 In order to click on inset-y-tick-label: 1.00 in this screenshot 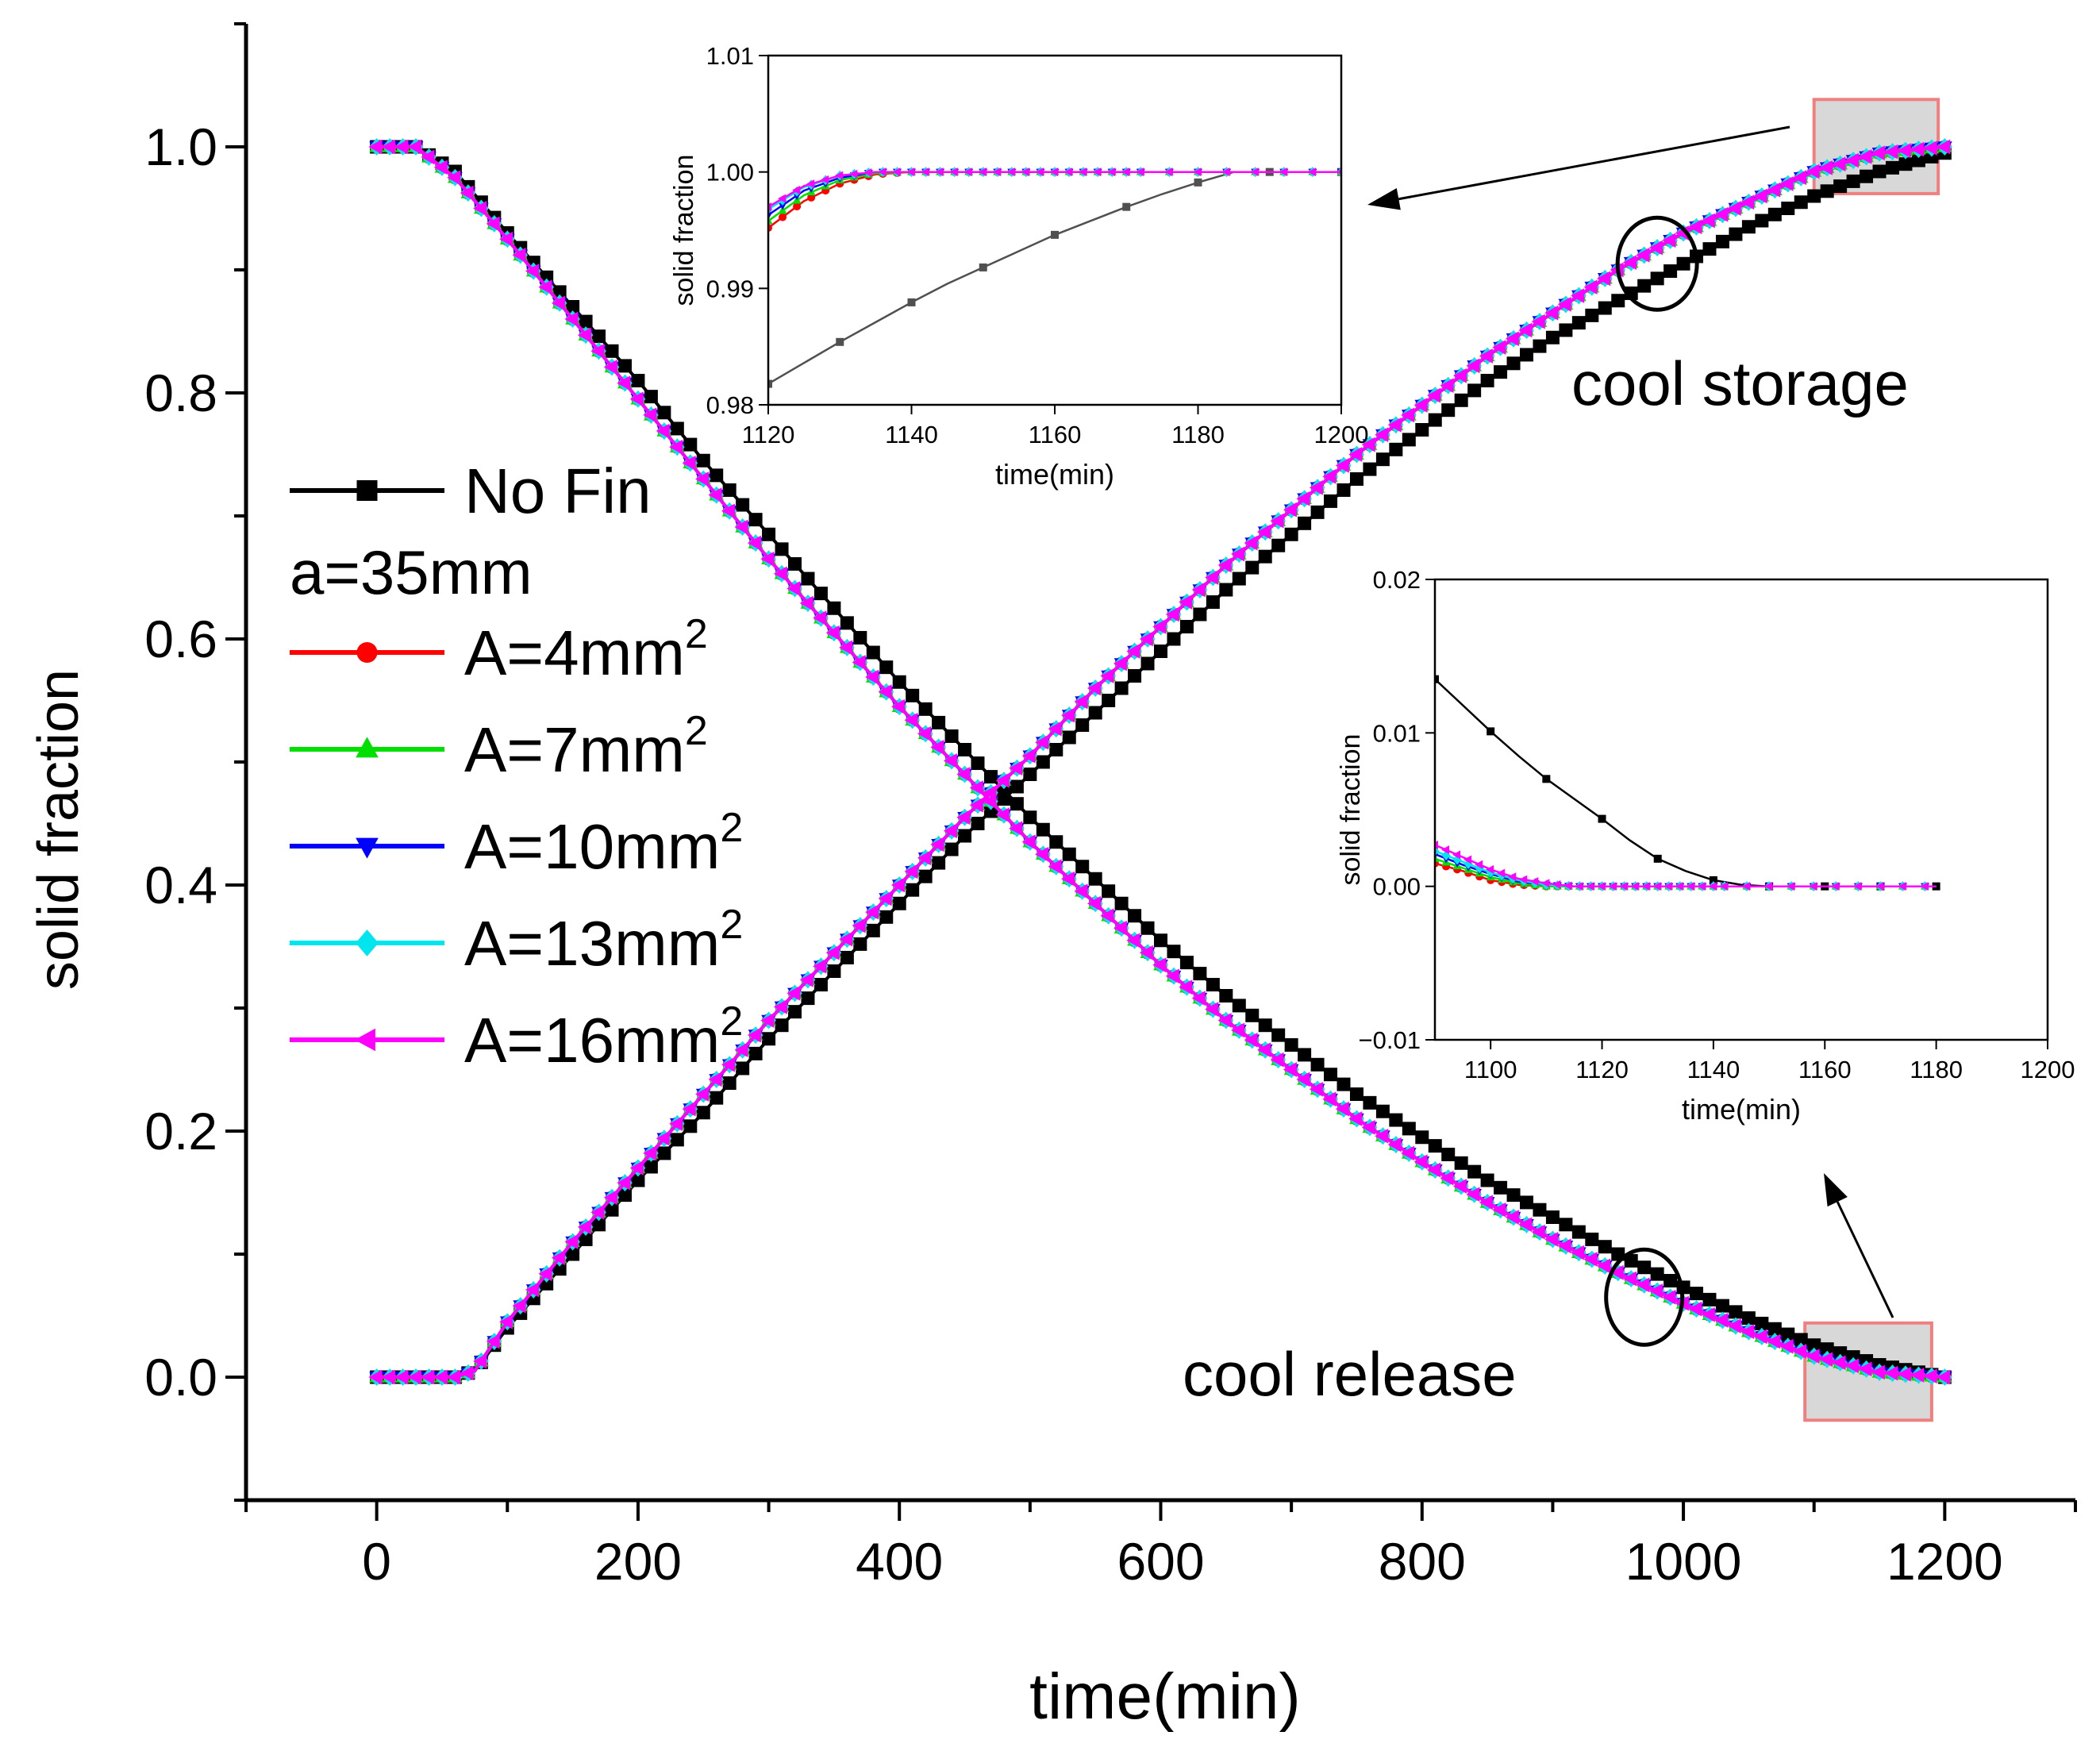, I will do `click(730, 173)`.